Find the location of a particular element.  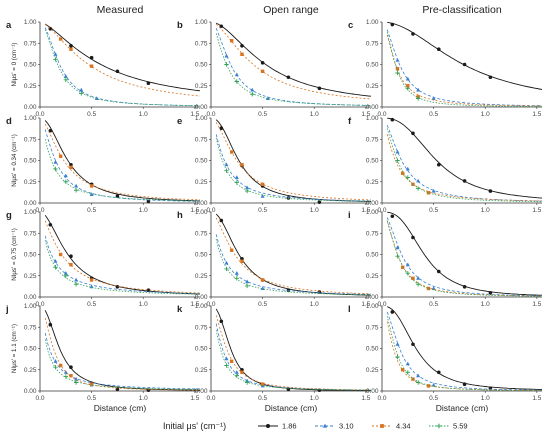

legend-entry-4-34: 4.34 is located at coordinates (391, 426).